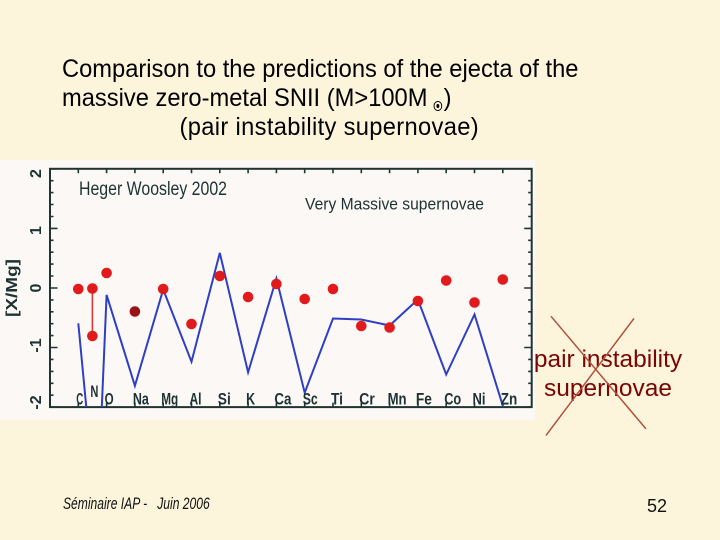 The width and height of the screenshot is (720, 540). Describe the element at coordinates (94, 392) in the screenshot. I see `svg-text: N` at that location.